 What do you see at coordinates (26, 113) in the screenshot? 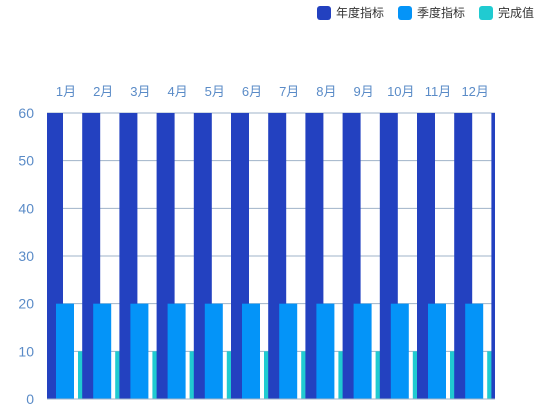
I see `y-tick-label: 60` at bounding box center [26, 113].